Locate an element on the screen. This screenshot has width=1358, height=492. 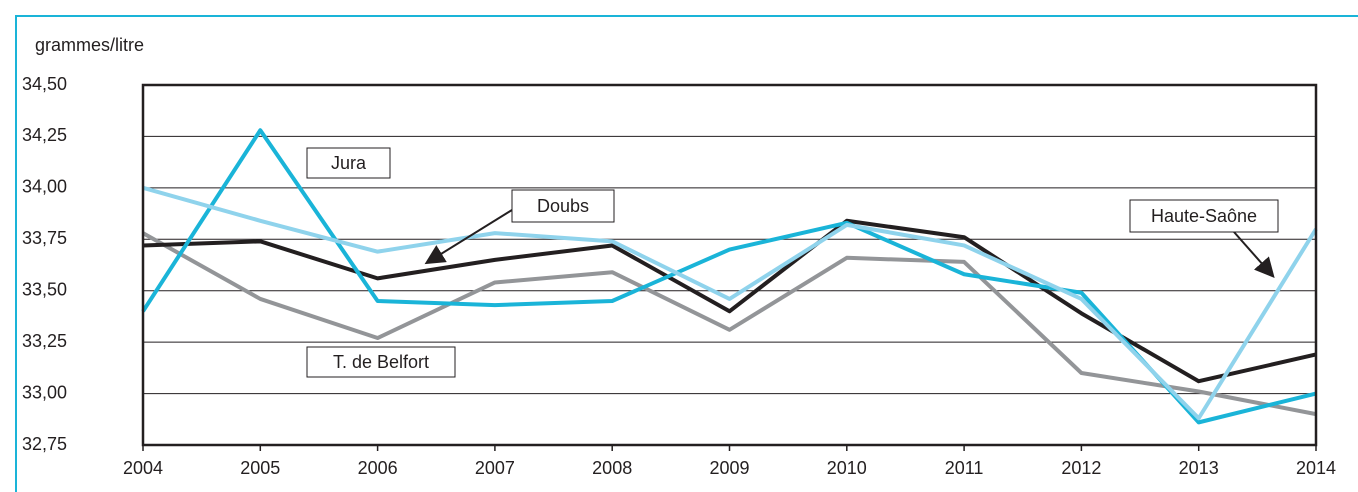
y-tick-label: 33,00 is located at coordinates (44, 392).